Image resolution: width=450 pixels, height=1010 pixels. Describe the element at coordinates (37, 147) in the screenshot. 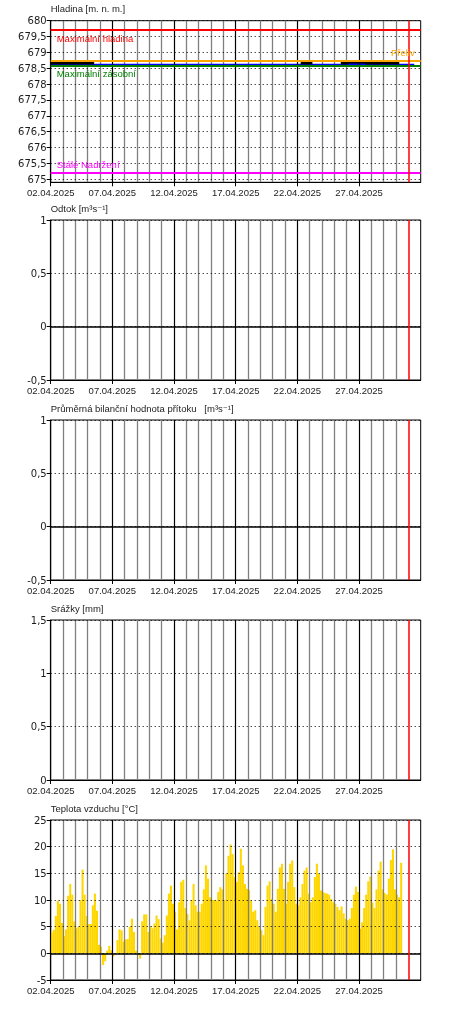

I see `y-tick-label: 676` at that location.